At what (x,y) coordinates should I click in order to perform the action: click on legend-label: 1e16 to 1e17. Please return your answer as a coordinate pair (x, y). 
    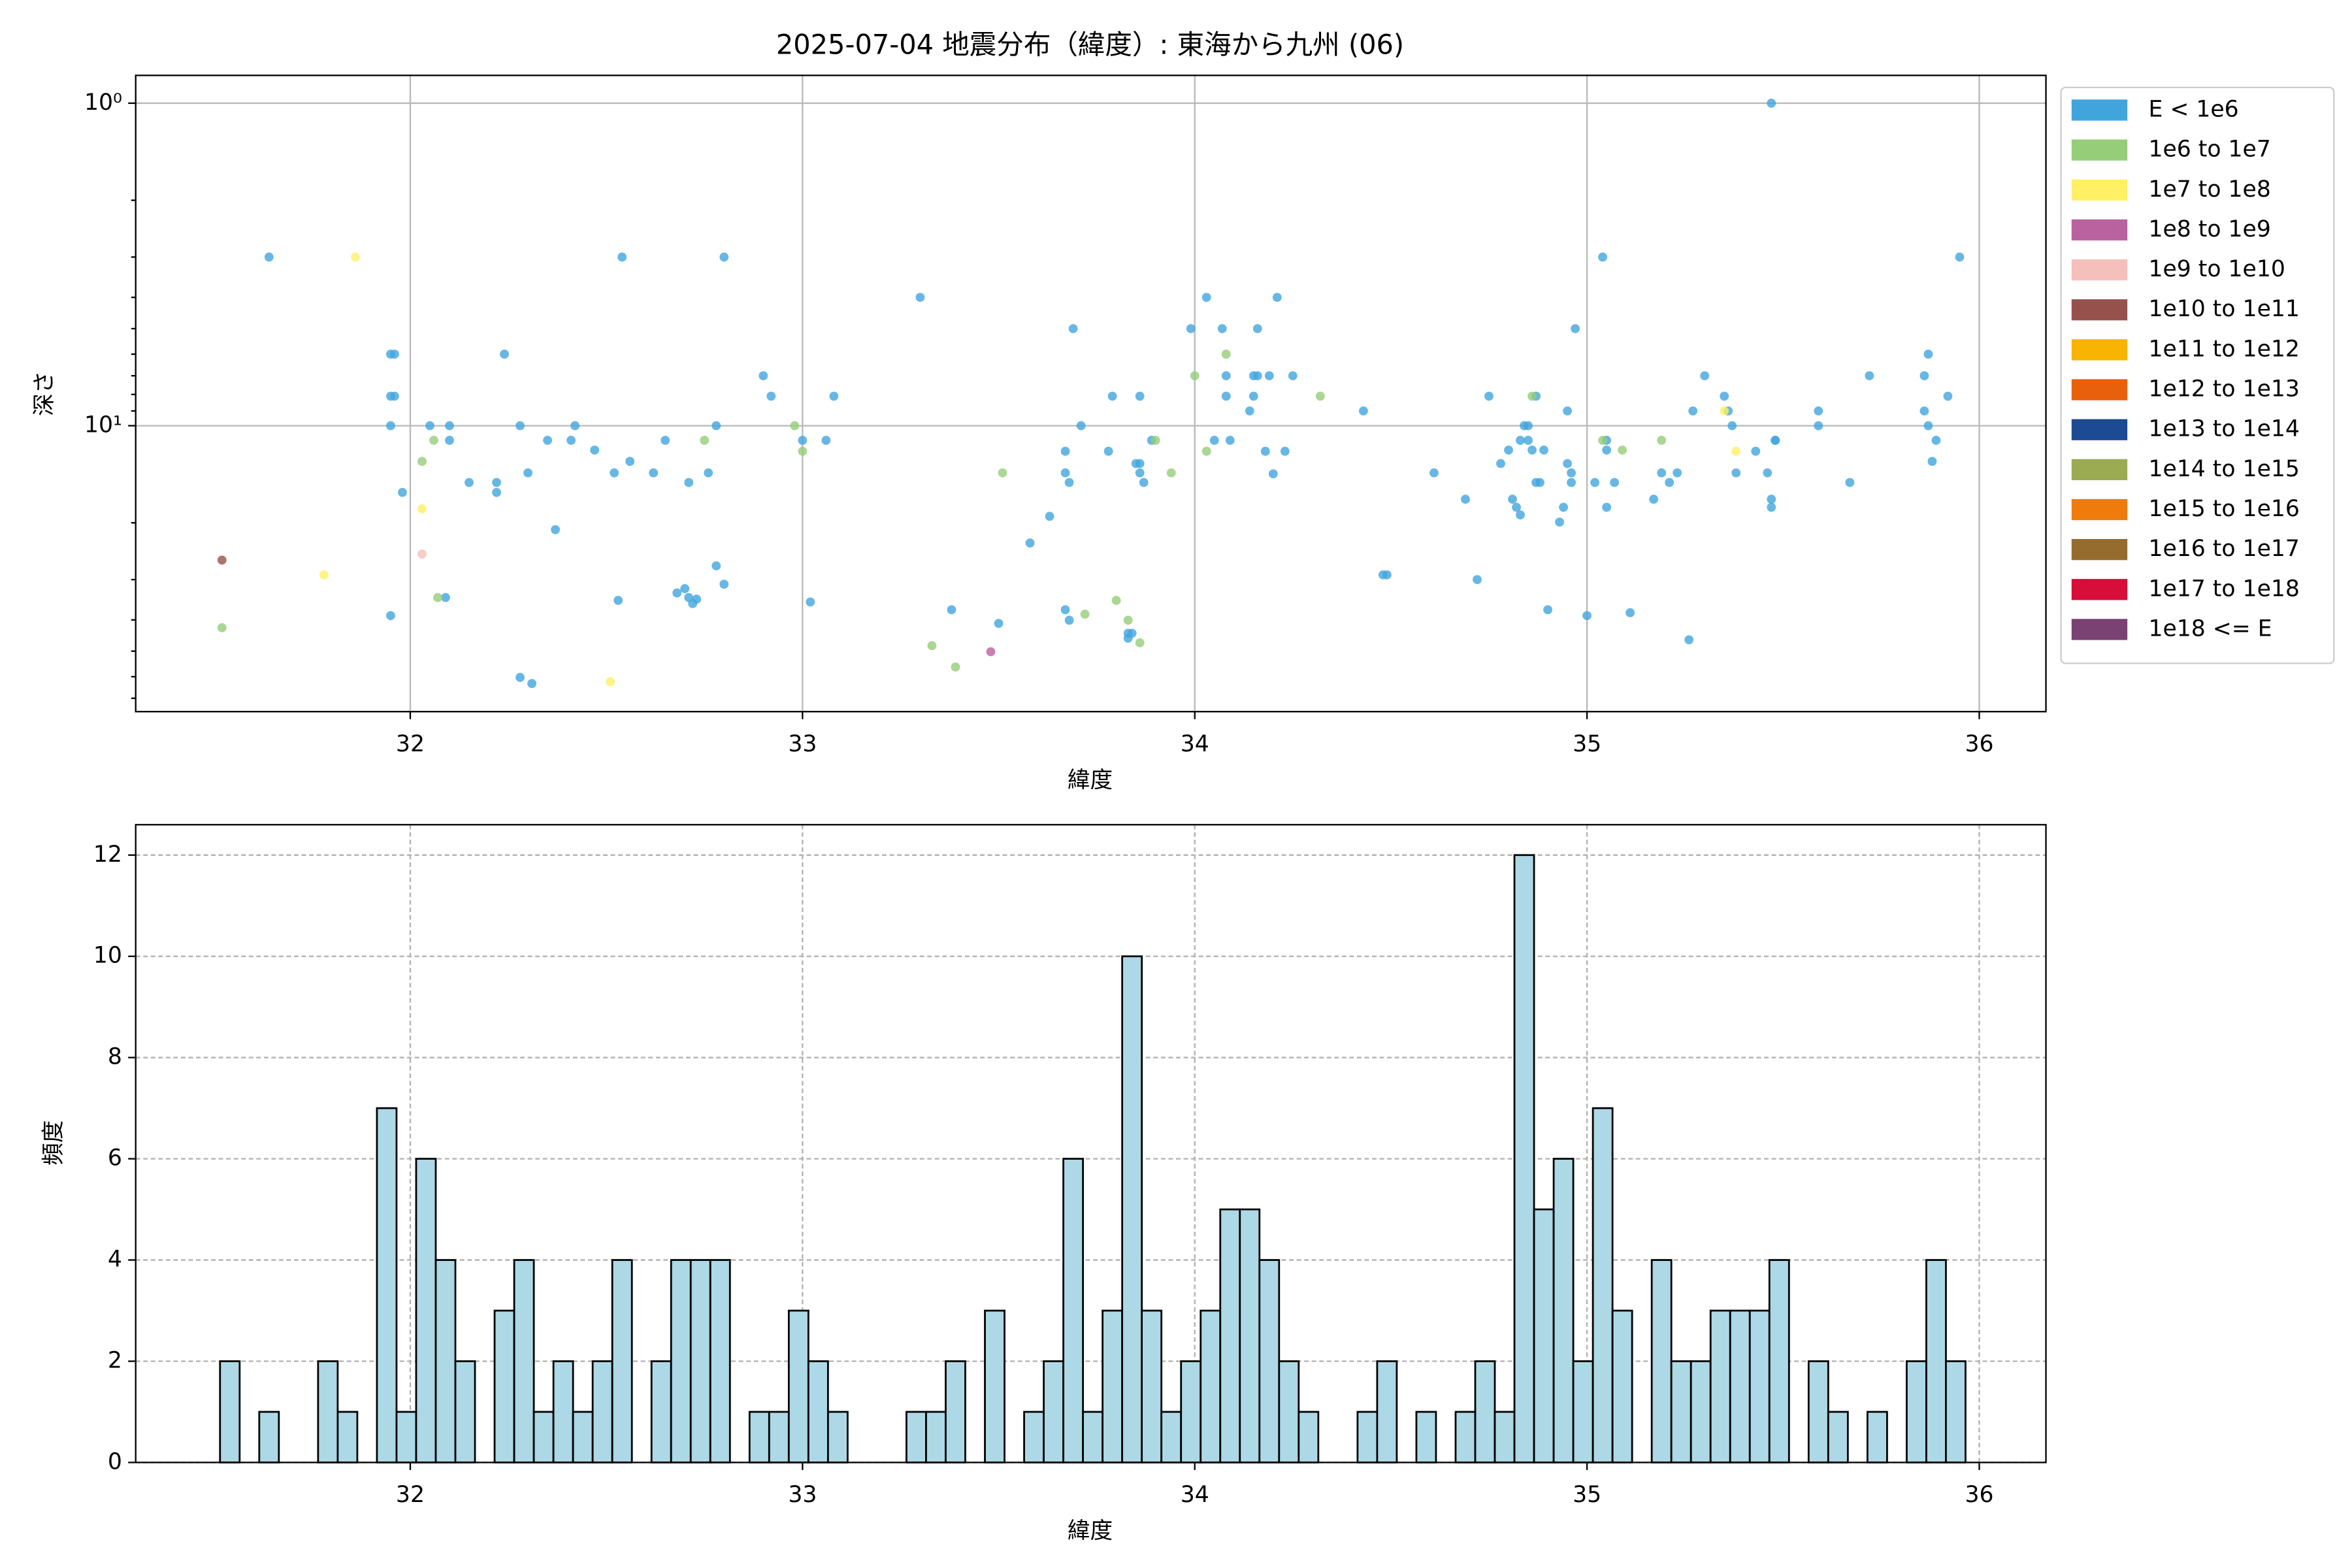
    Looking at the image, I should click on (2223, 549).